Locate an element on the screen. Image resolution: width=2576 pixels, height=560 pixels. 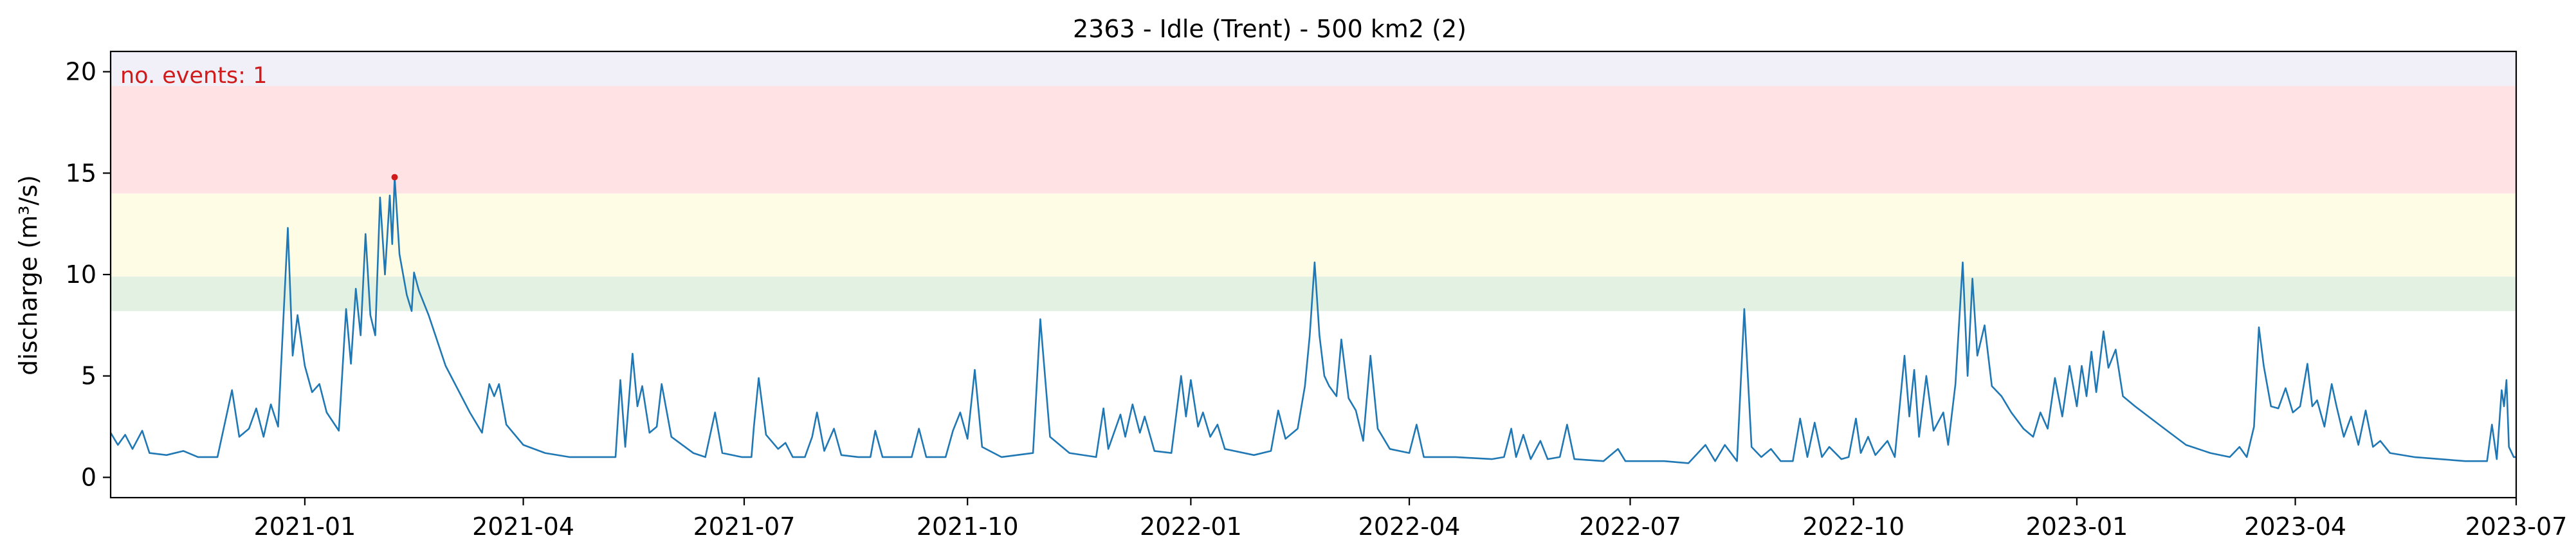
events-annotation: no. events: 1 is located at coordinates (193, 76).